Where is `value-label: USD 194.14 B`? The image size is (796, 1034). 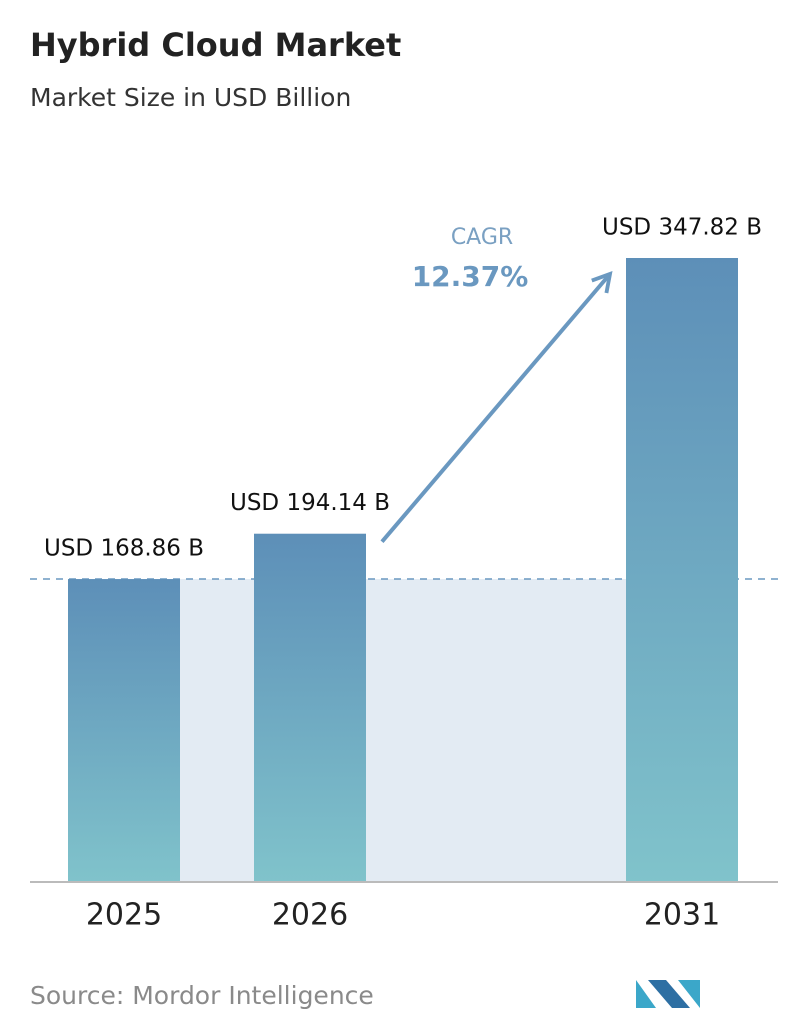 value-label: USD 194.14 B is located at coordinates (310, 503).